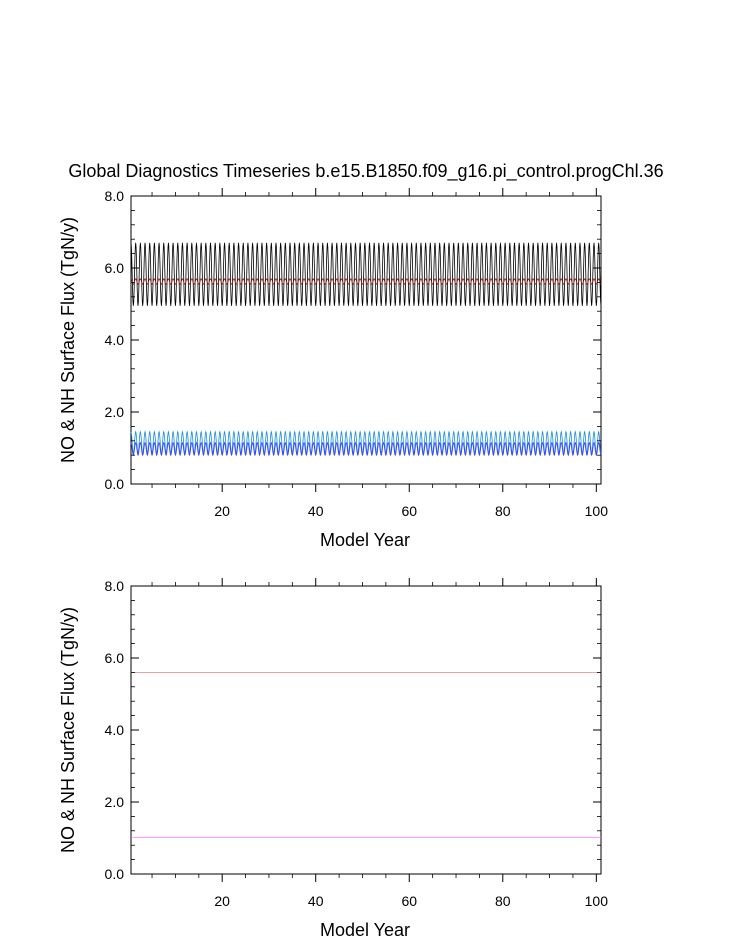 This screenshot has height=945, width=733. Describe the element at coordinates (115, 874) in the screenshot. I see `bottom-y-tick-label: 0.0` at that location.